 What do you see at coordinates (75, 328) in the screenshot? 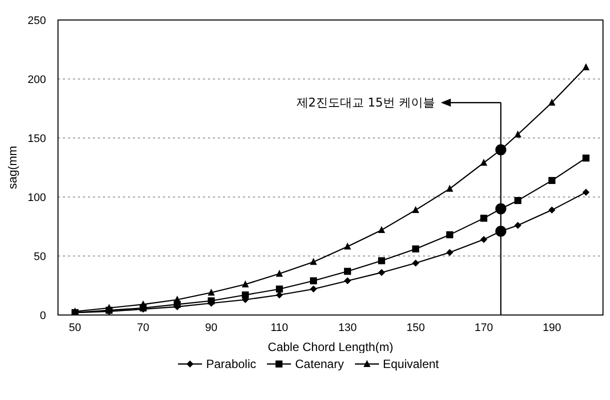
I see `x-tick-label: 50` at bounding box center [75, 328].